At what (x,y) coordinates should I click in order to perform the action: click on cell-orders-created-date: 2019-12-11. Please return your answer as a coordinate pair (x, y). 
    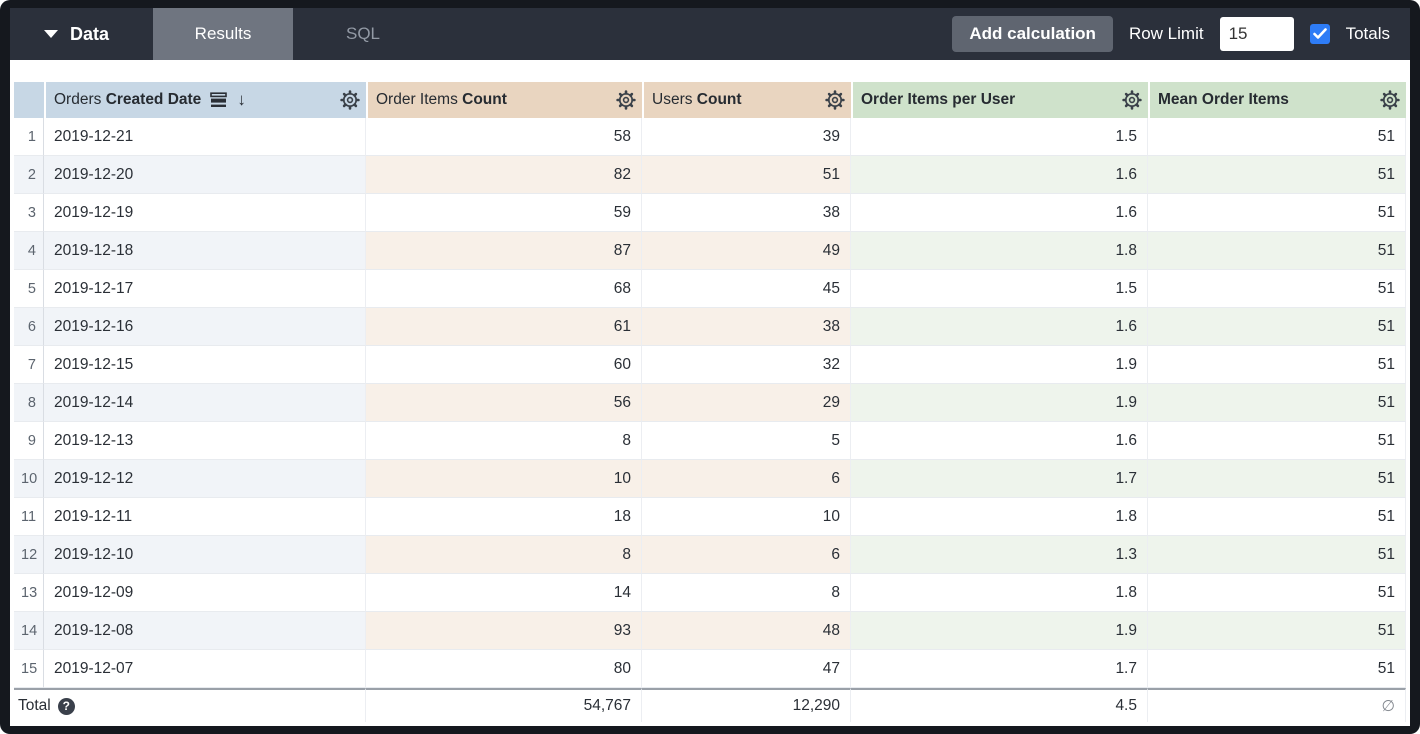
    Looking at the image, I should click on (205, 517).